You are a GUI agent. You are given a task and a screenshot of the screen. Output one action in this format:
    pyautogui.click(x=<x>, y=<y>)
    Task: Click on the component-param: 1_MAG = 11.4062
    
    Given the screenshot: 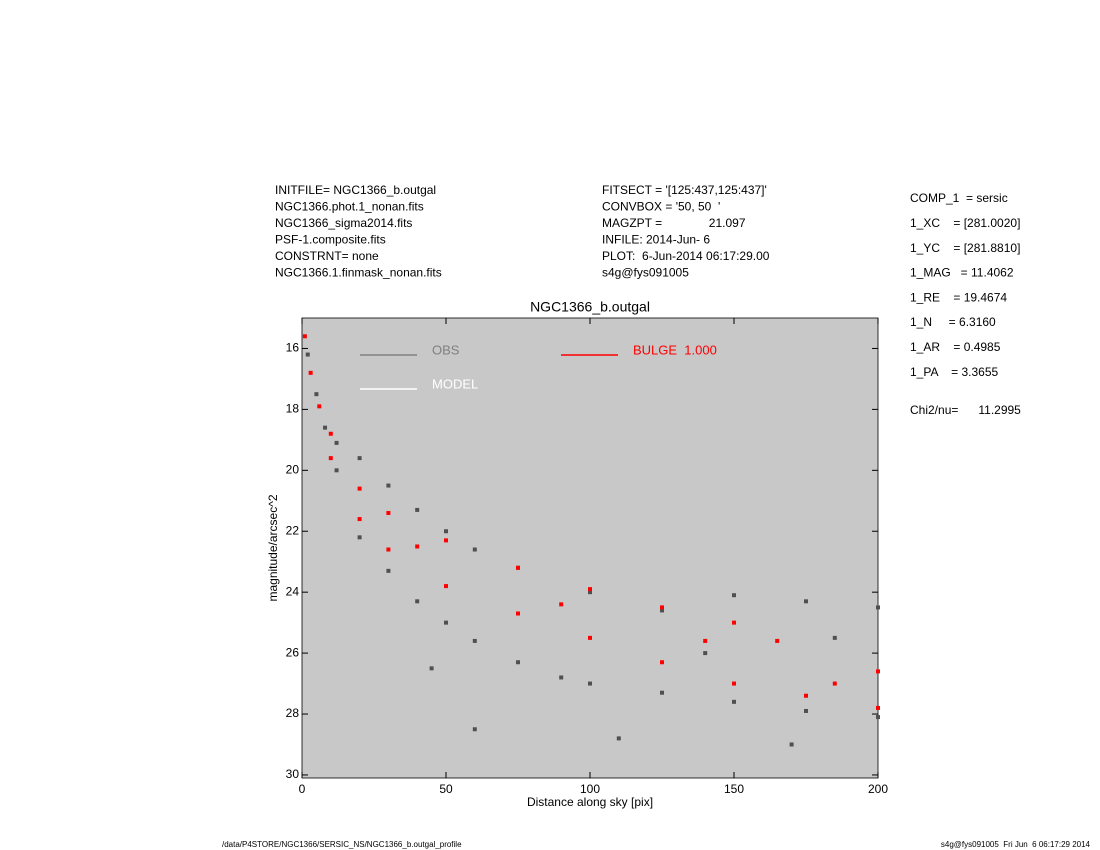 What is the action you would take?
    pyautogui.click(x=962, y=273)
    